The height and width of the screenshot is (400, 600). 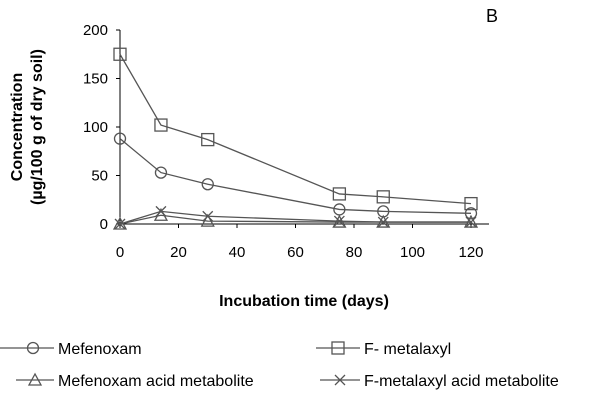 What do you see at coordinates (95, 30) in the screenshot?
I see `y-tick-label: 200` at bounding box center [95, 30].